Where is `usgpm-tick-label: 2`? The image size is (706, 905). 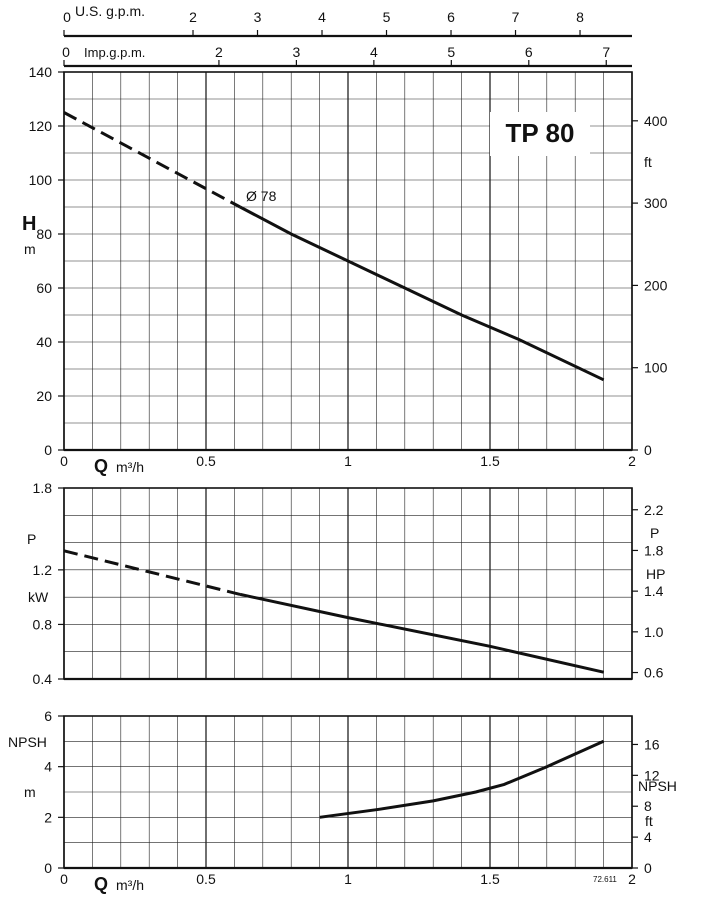
usgpm-tick-label: 2 is located at coordinates (193, 17).